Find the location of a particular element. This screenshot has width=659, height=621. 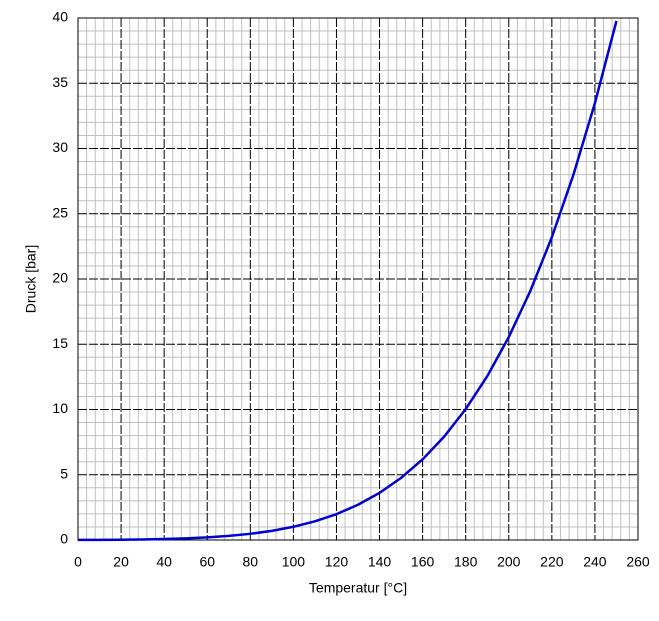

y-tick-label: 10 is located at coordinates (60, 408).